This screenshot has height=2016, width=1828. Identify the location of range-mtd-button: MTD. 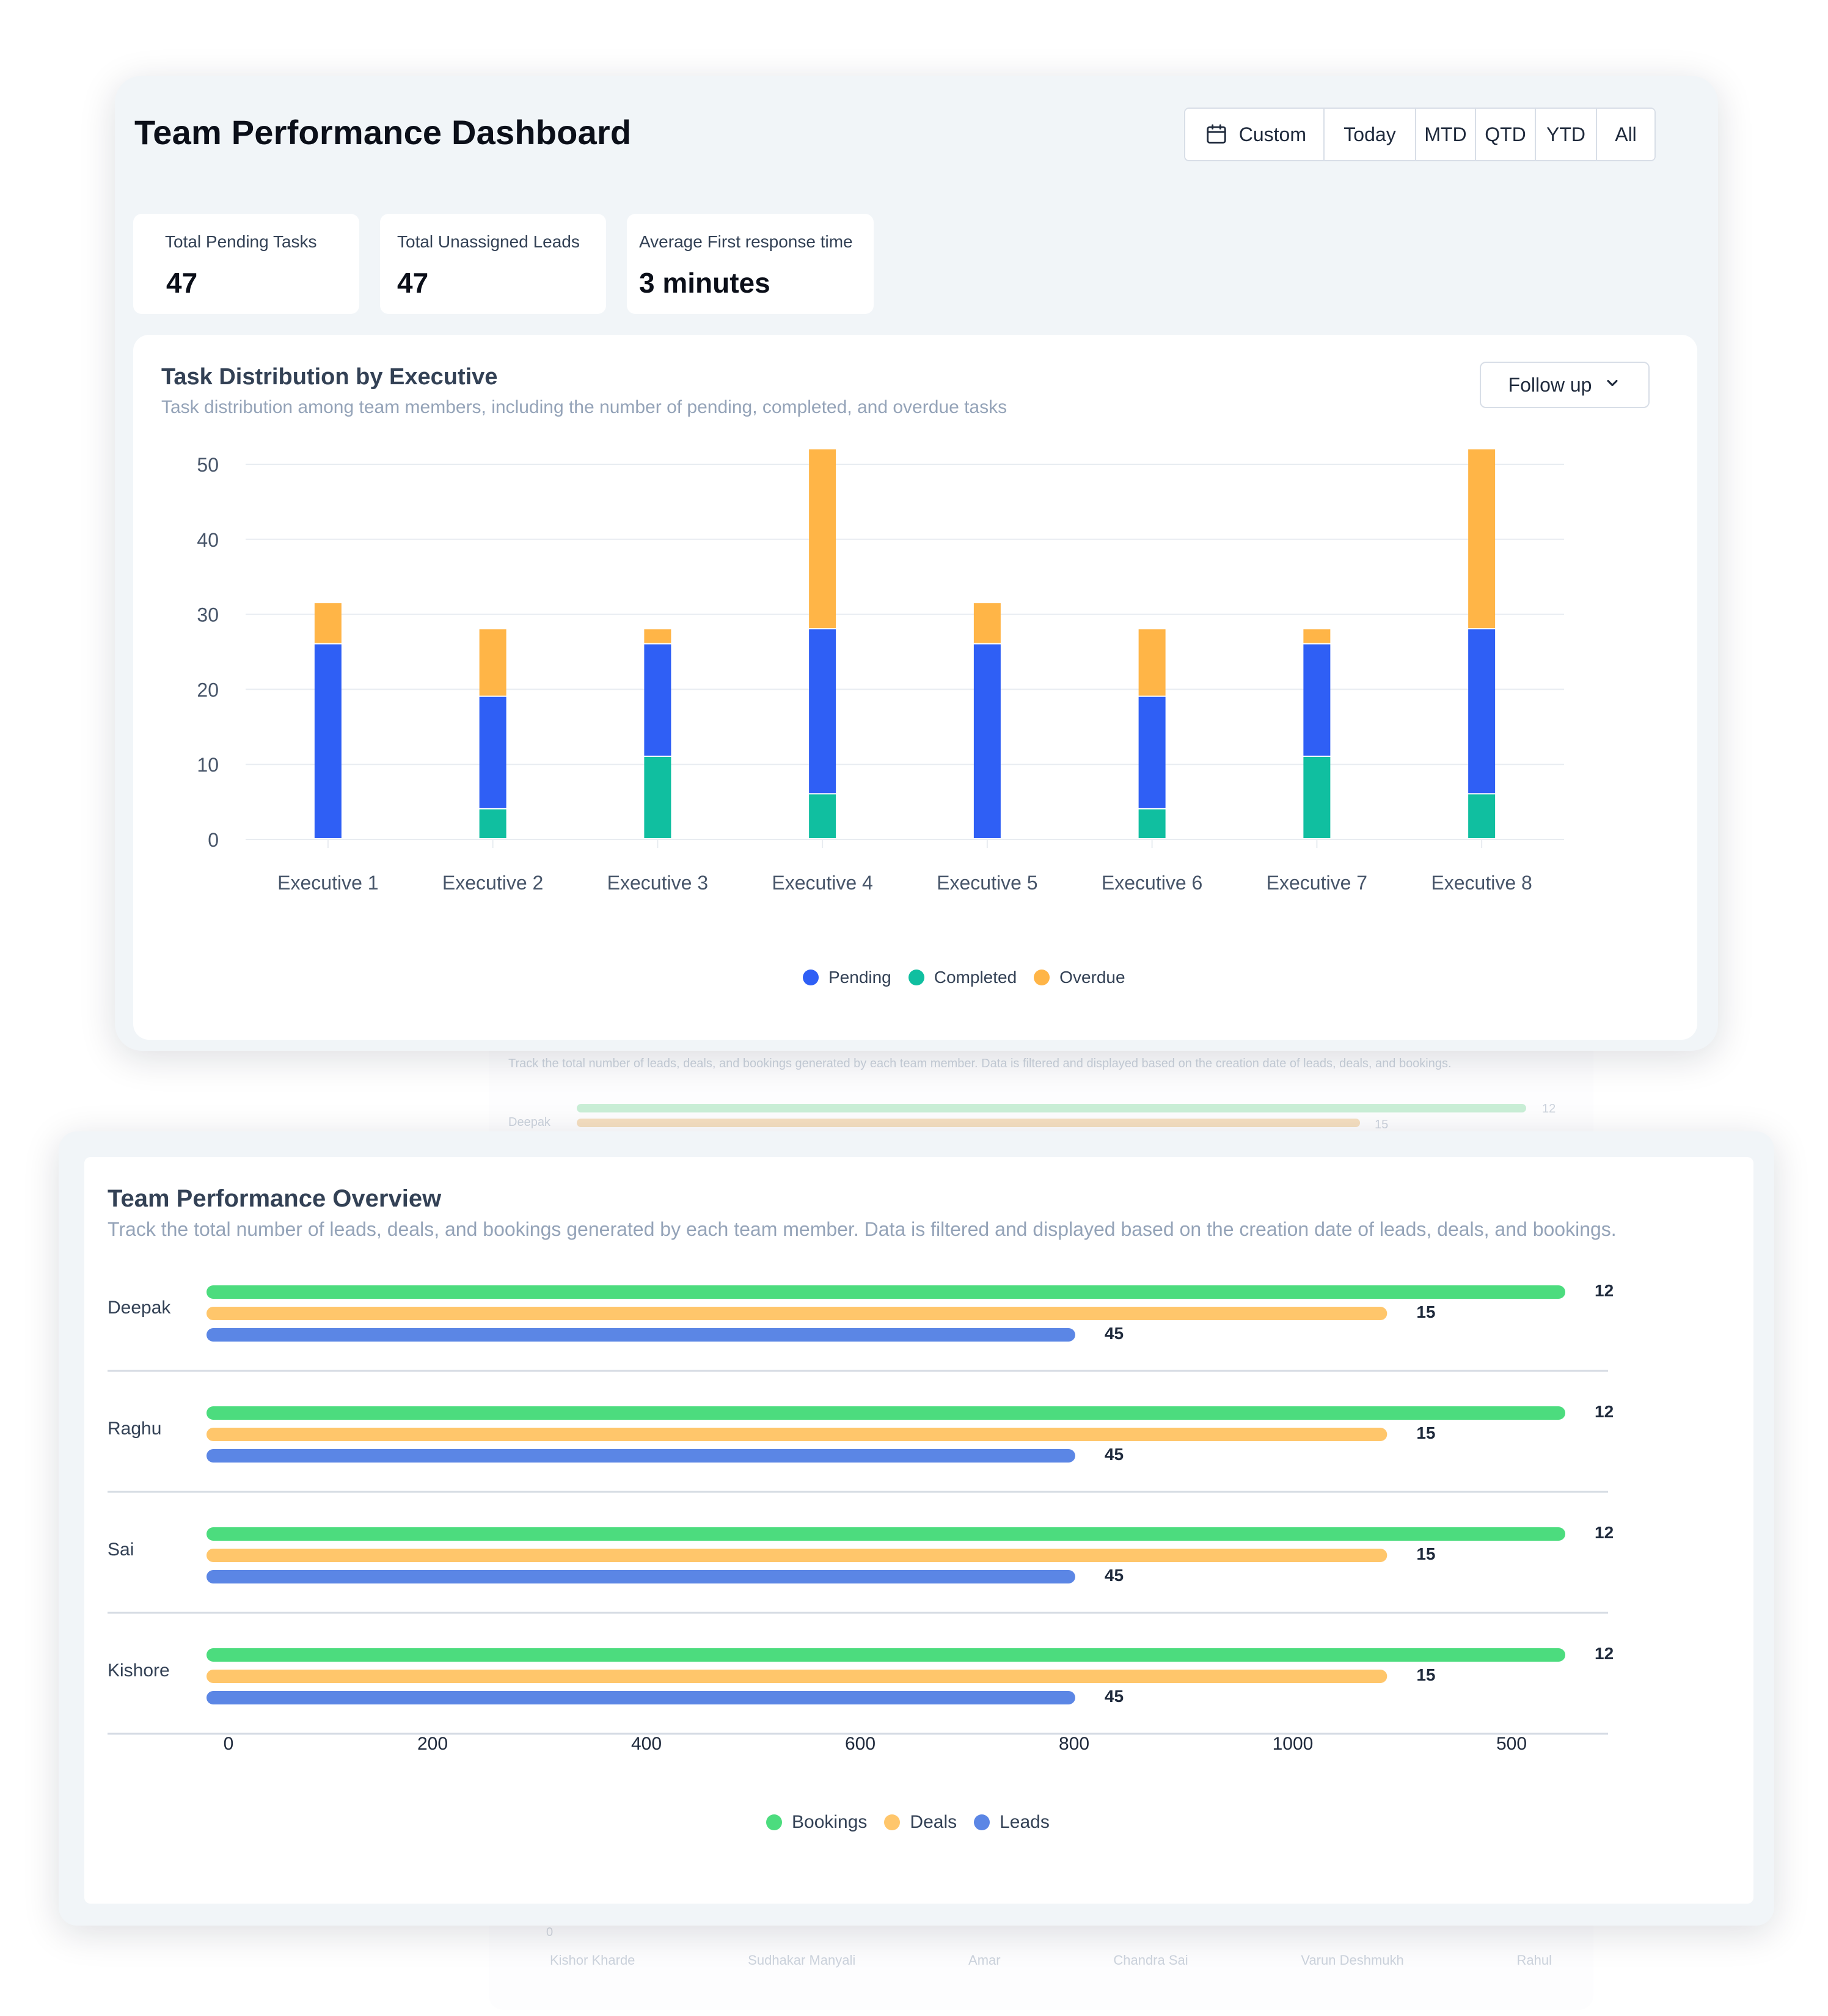
(1445, 134).